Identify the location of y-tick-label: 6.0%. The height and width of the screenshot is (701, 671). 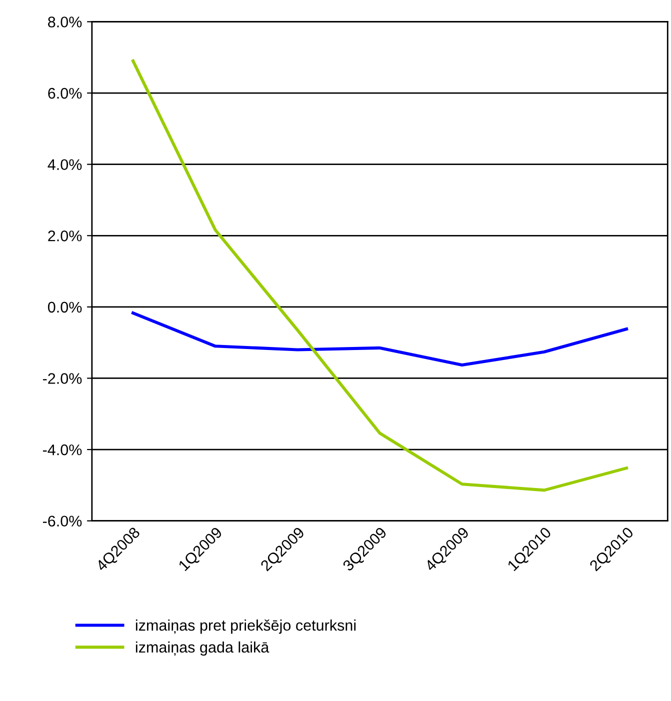
(65, 93).